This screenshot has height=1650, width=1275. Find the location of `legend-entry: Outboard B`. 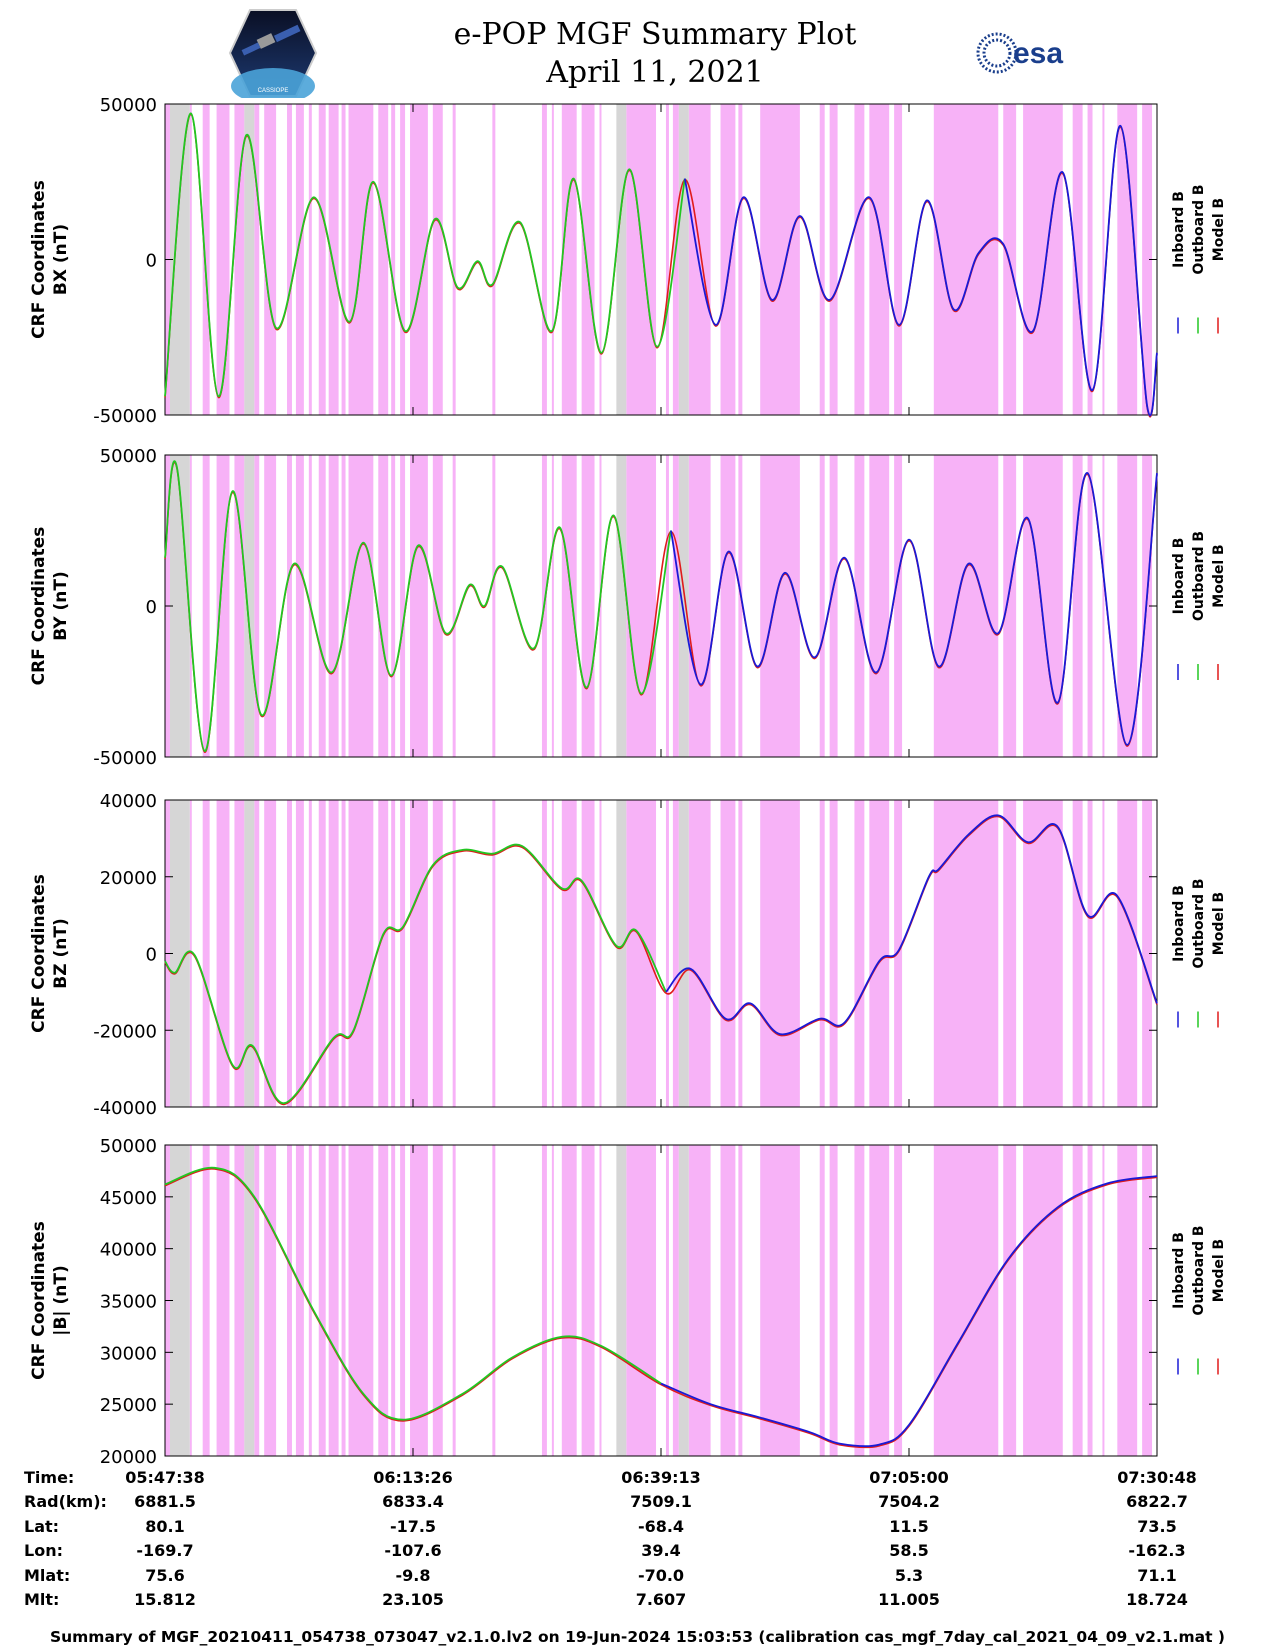

legend-entry: Outboard B is located at coordinates (1199, 1270).